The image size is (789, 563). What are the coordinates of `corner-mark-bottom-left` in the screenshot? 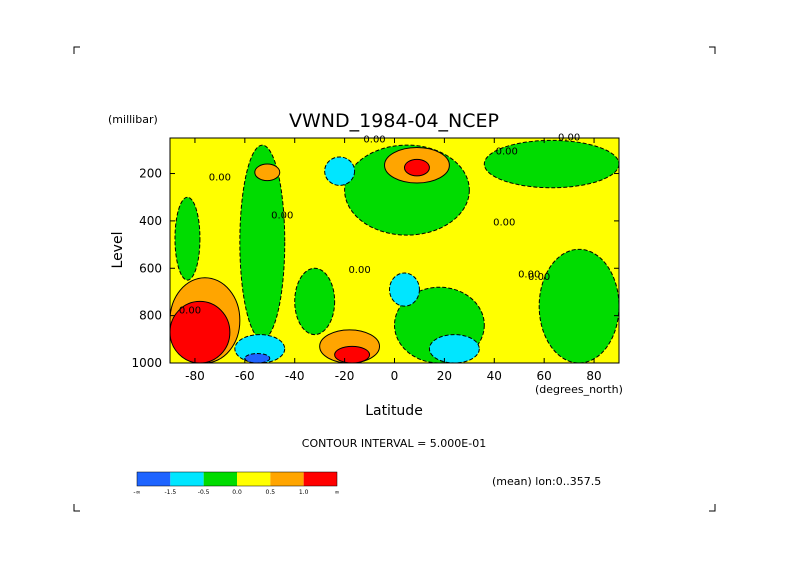 It's located at (76, 508).